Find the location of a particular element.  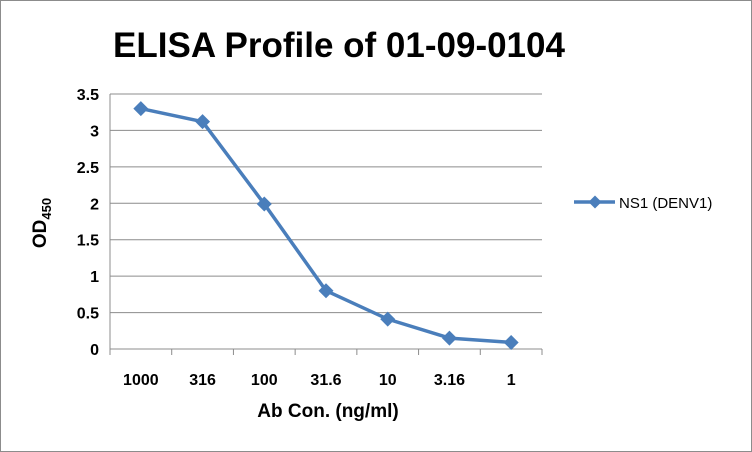

x-tick-label: 1000 is located at coordinates (141, 380).